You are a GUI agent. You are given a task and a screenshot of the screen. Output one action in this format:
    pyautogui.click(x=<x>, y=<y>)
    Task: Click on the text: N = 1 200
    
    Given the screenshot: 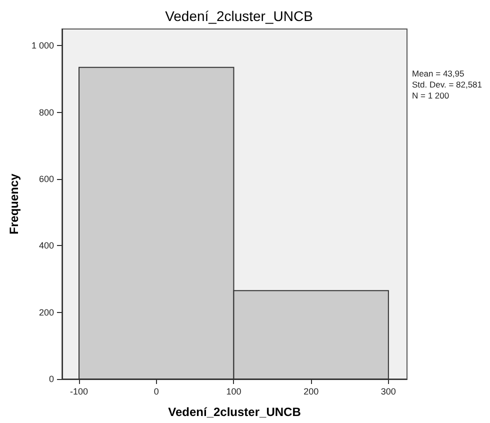 What is the action you would take?
    pyautogui.click(x=431, y=95)
    